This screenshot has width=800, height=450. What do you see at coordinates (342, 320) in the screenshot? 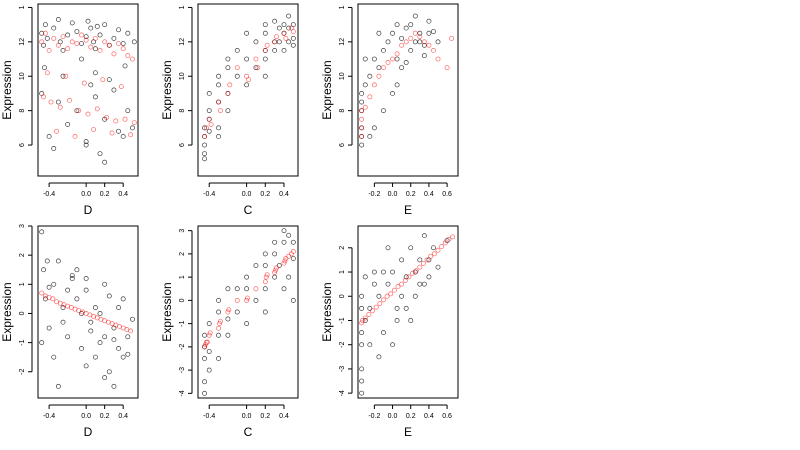
I see `y-tick-label: -1` at bounding box center [342, 320].